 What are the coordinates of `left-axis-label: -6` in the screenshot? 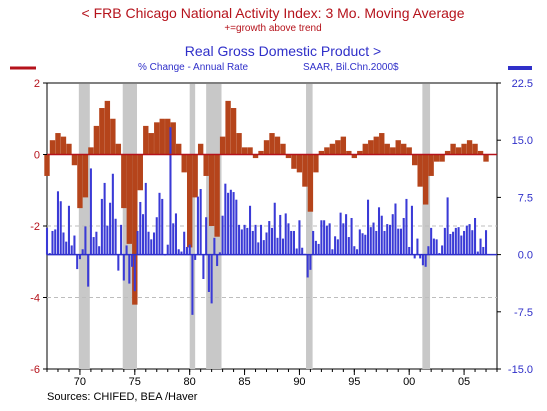 It's located at (35, 370).